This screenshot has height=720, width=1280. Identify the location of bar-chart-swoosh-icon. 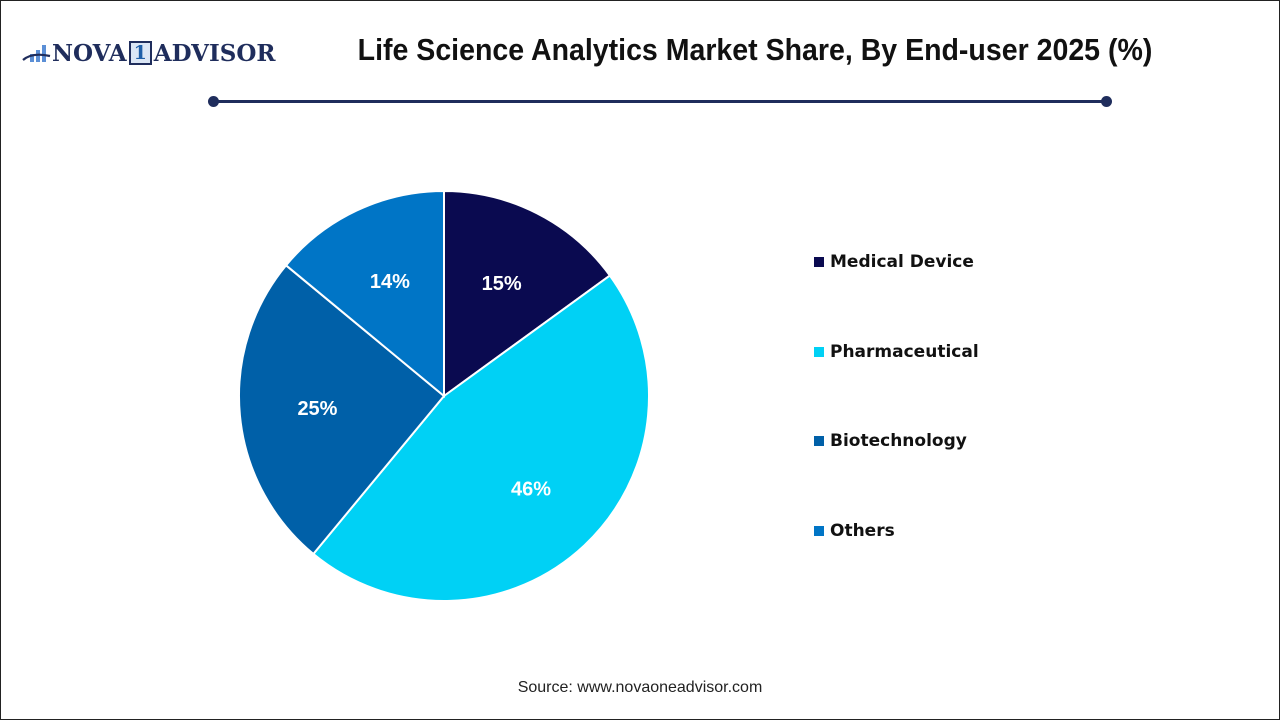
(36, 53).